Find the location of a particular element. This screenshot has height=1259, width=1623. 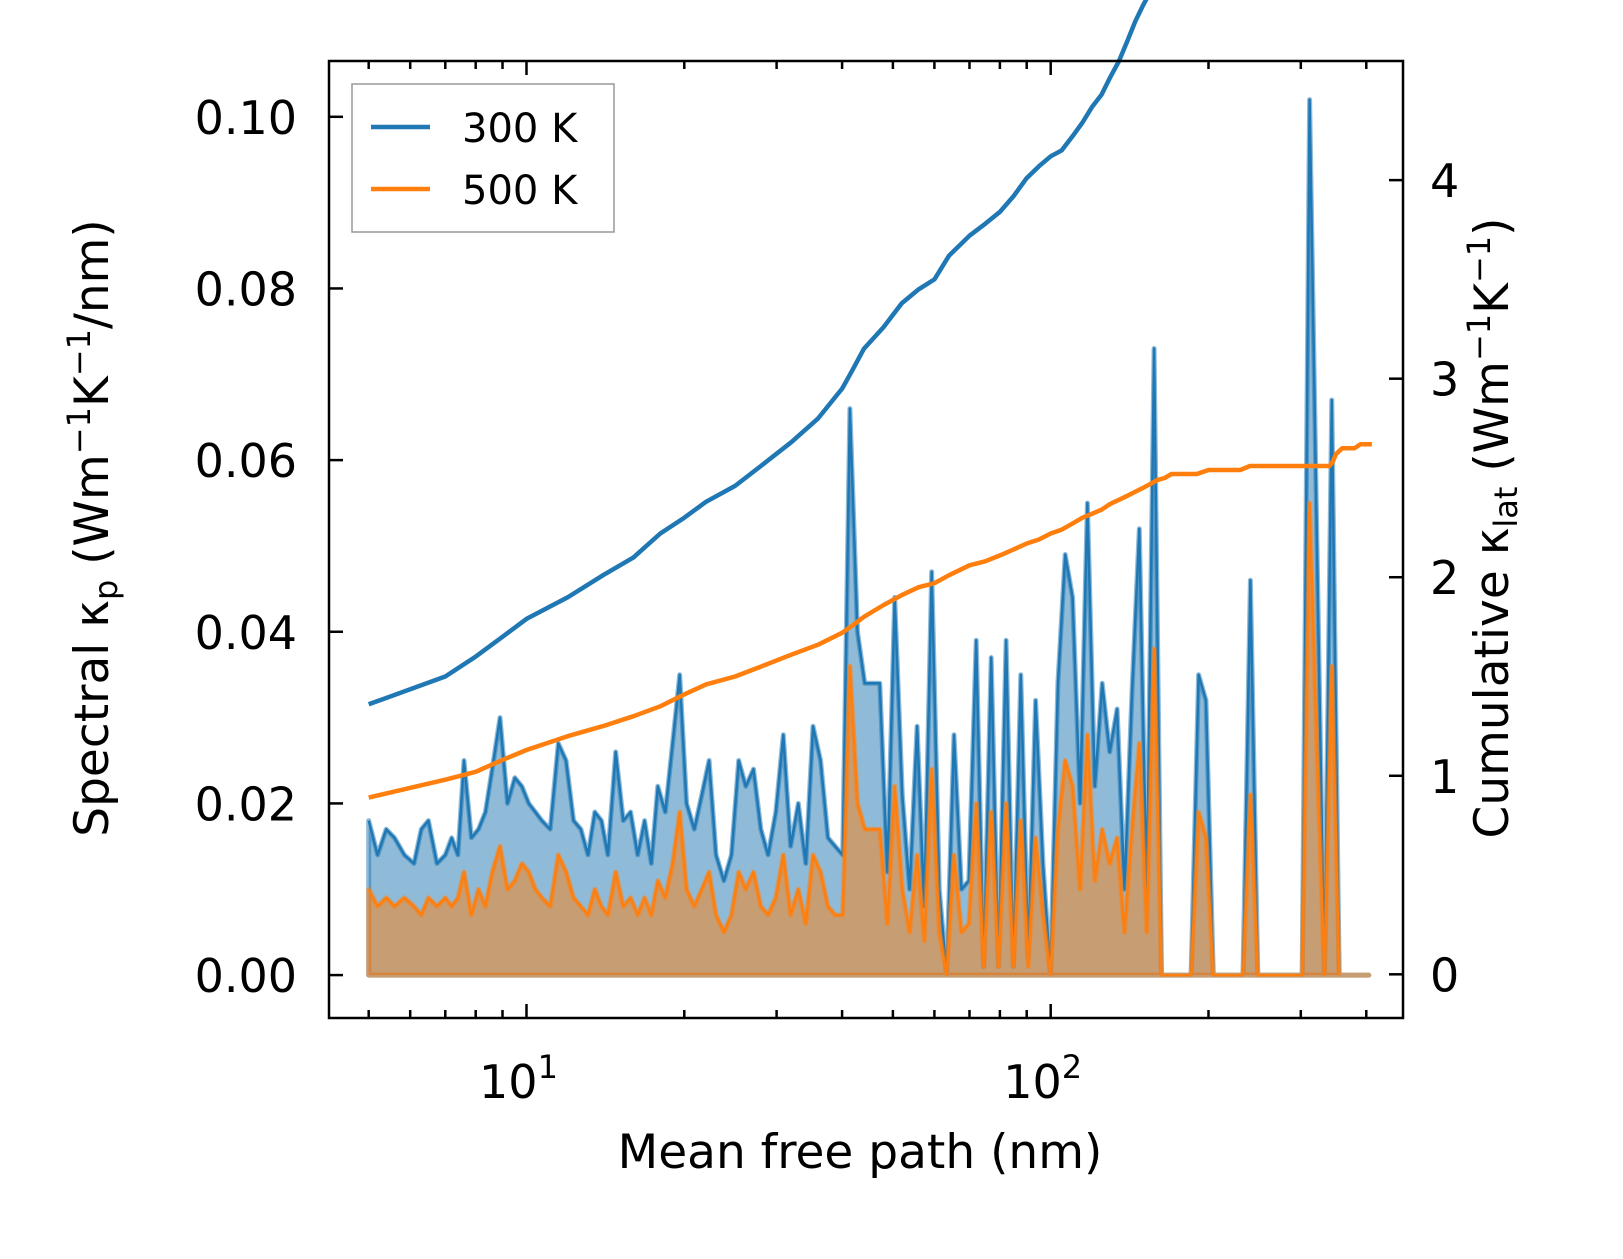

legend-label-500k: 500 K is located at coordinates (520, 191).